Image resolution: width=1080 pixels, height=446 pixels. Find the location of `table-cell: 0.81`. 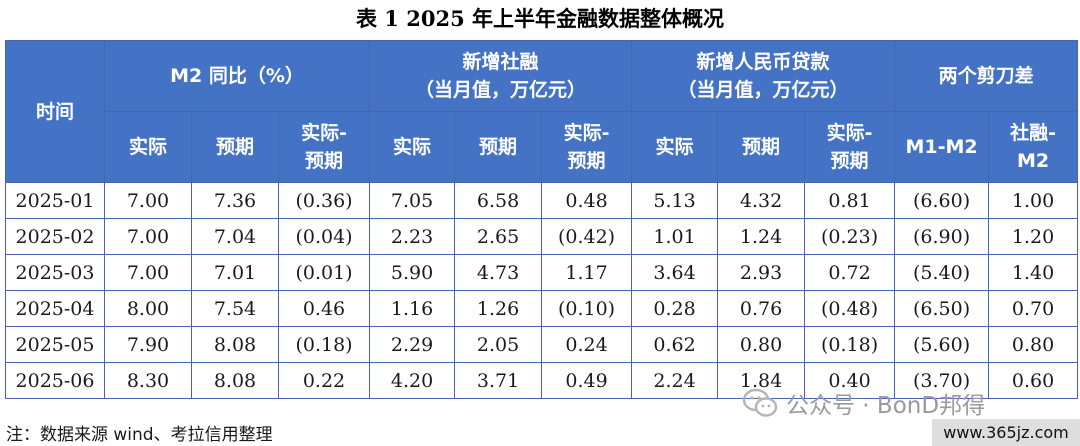

table-cell: 0.81 is located at coordinates (850, 200).